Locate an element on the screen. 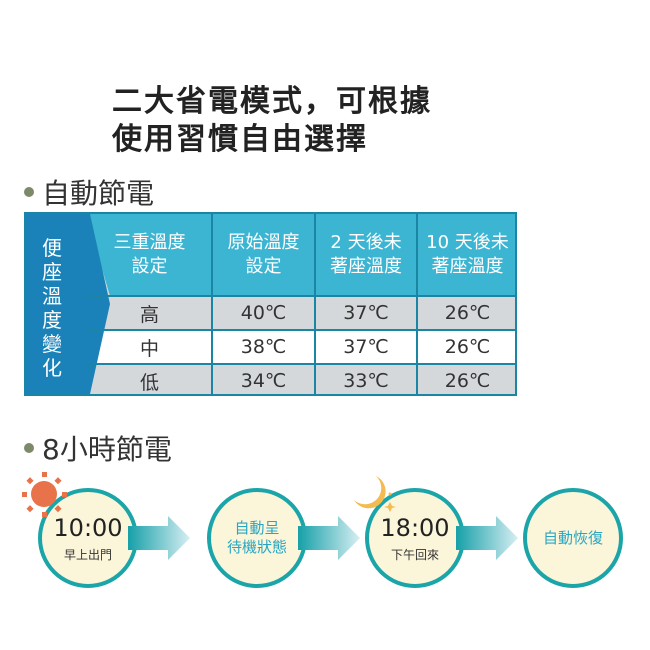  caption: 自動恢復 is located at coordinates (572, 537).